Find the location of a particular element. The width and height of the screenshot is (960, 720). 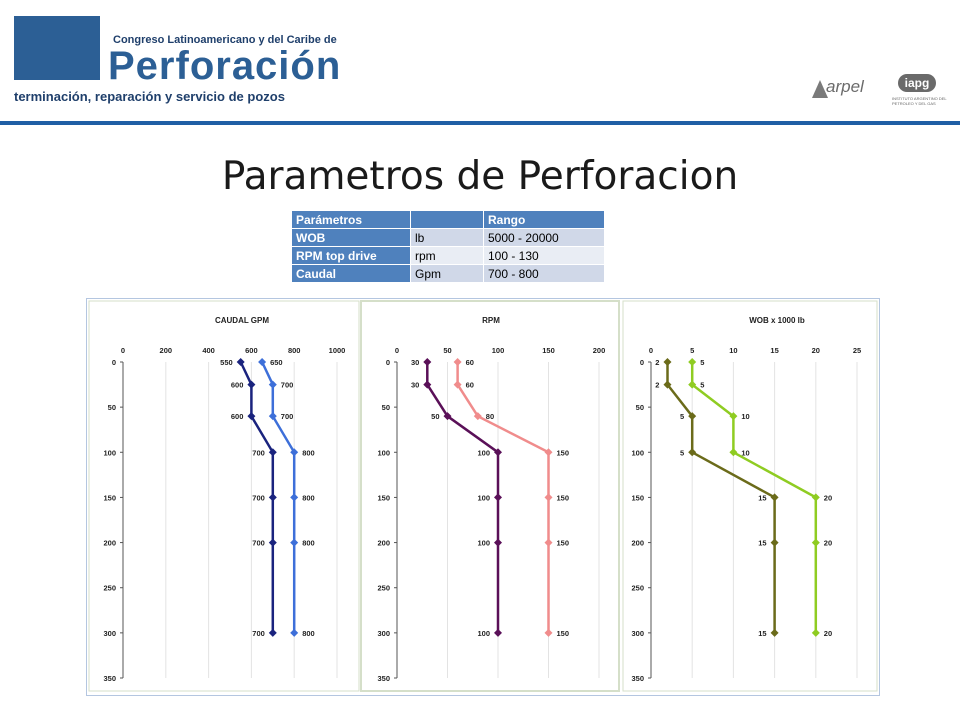

iapg-logo: iapg is located at coordinates (917, 83).